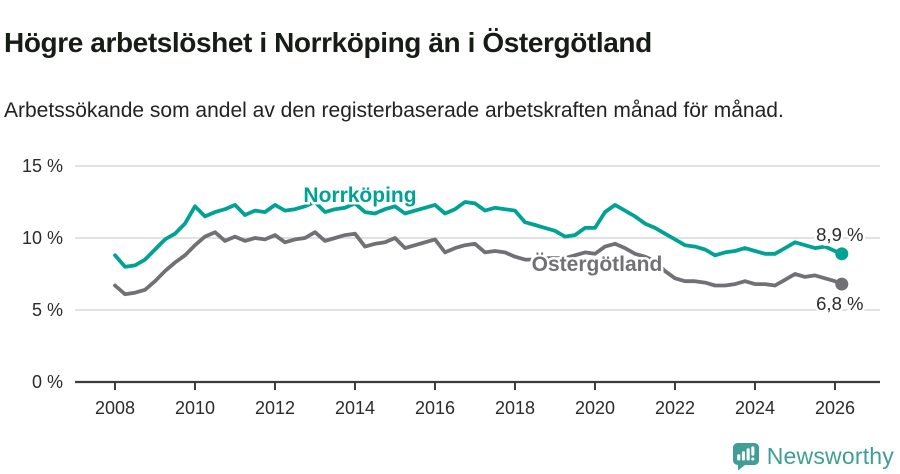 This screenshot has width=900, height=474. Describe the element at coordinates (745, 457) in the screenshot. I see `newsworthy-bubble-chart-icon` at that location.